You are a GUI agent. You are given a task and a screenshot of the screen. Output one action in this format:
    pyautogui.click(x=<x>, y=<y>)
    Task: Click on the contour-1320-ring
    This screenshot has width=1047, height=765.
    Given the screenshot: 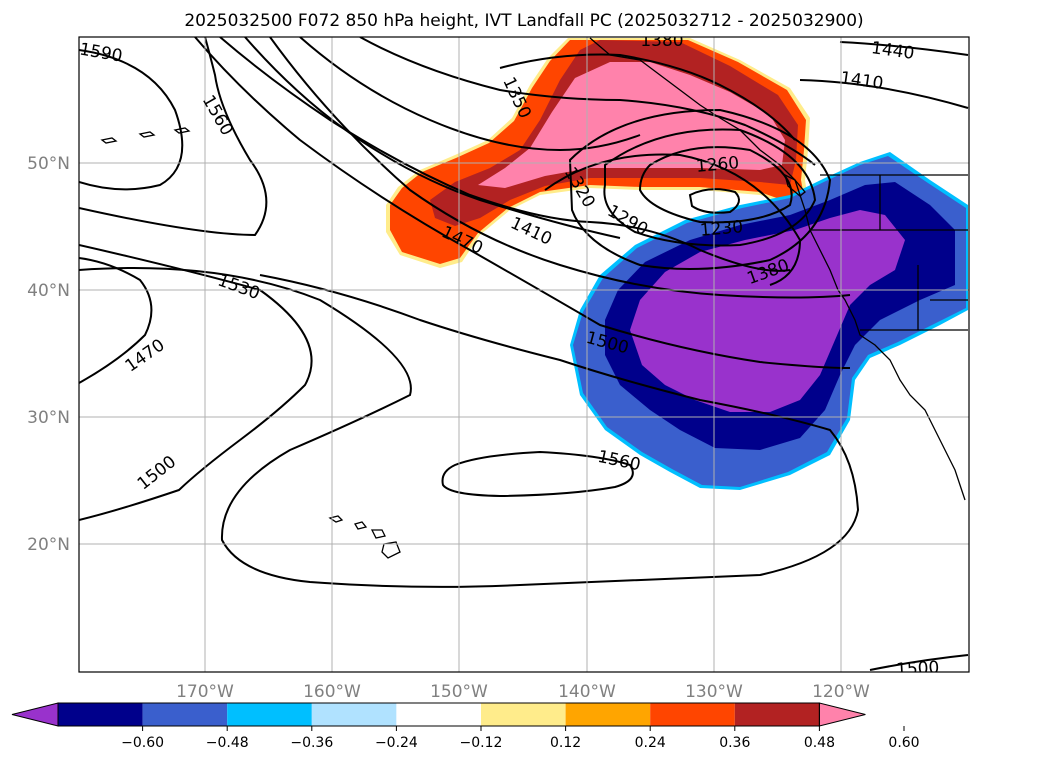 What is the action you would take?
    pyautogui.click(x=700, y=189)
    